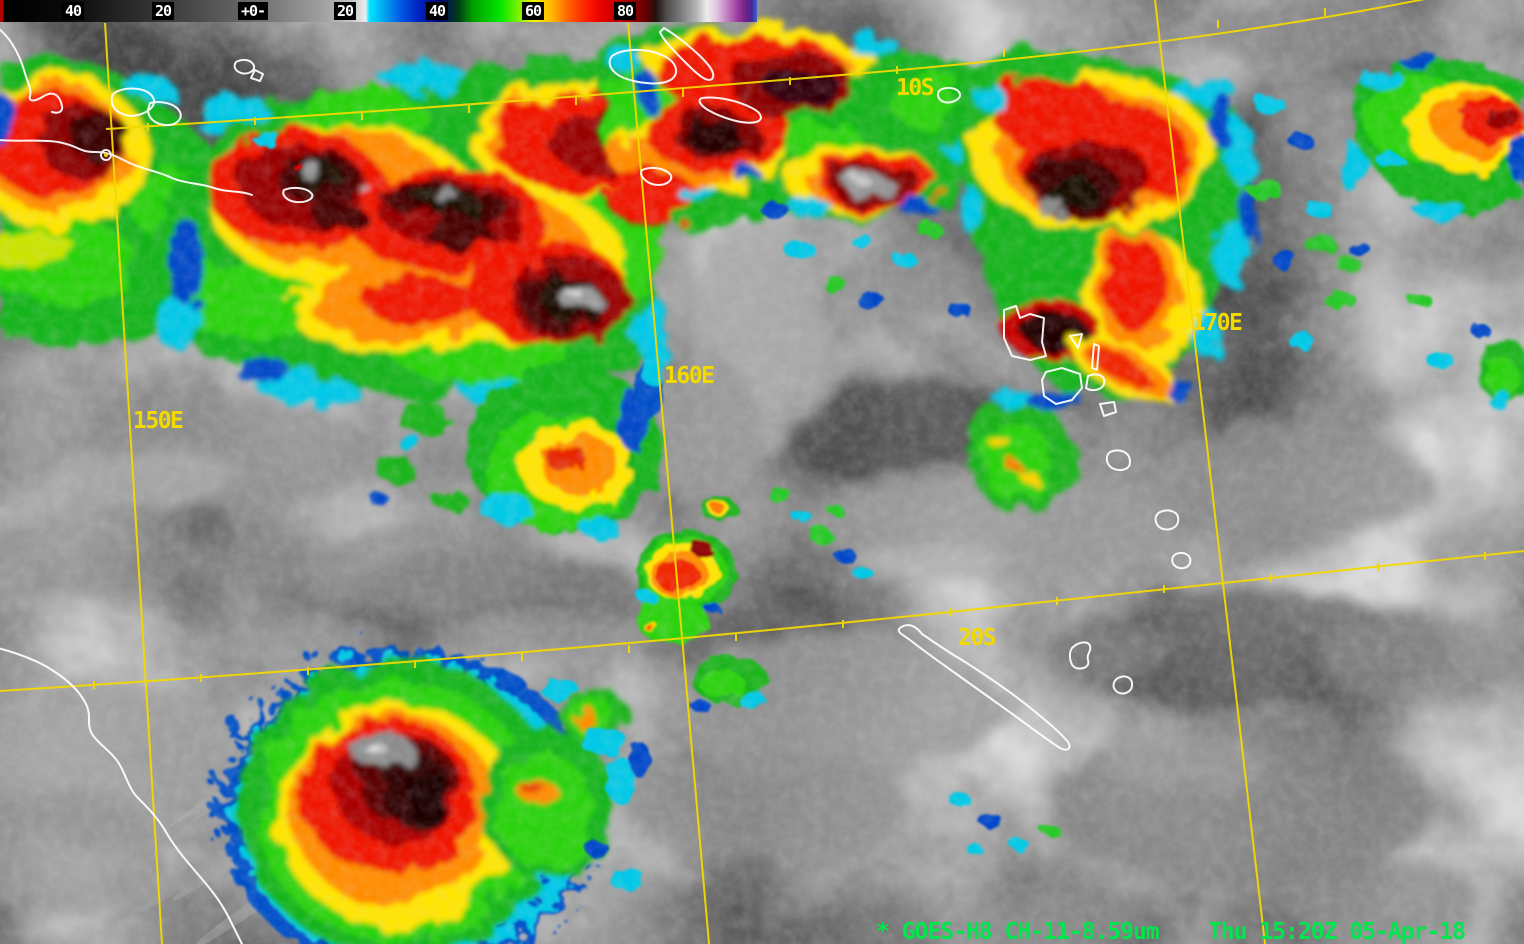  Describe the element at coordinates (765, 65) in the screenshot. I see `grid-line-10s` at that location.